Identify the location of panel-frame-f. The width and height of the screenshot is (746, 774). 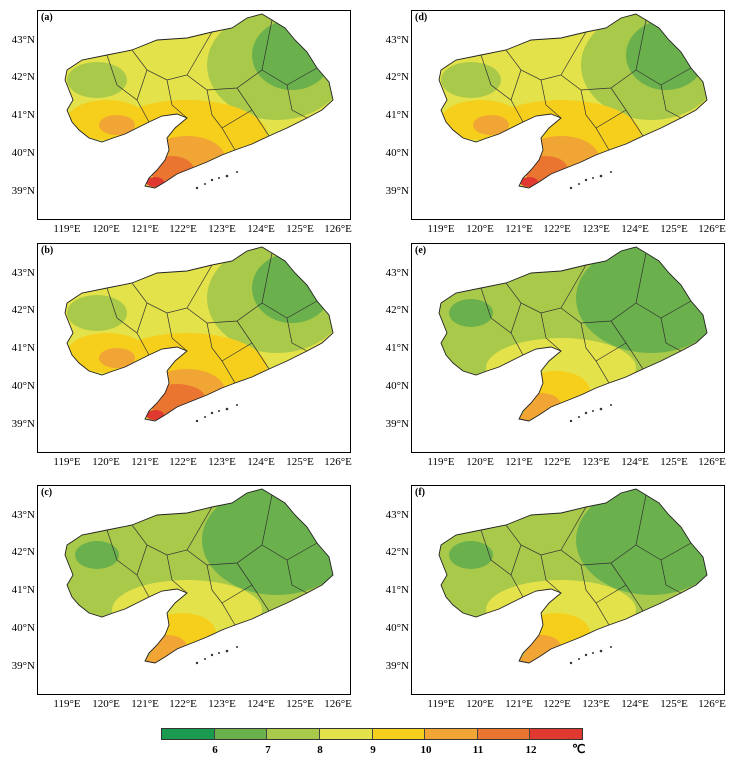
(568, 590).